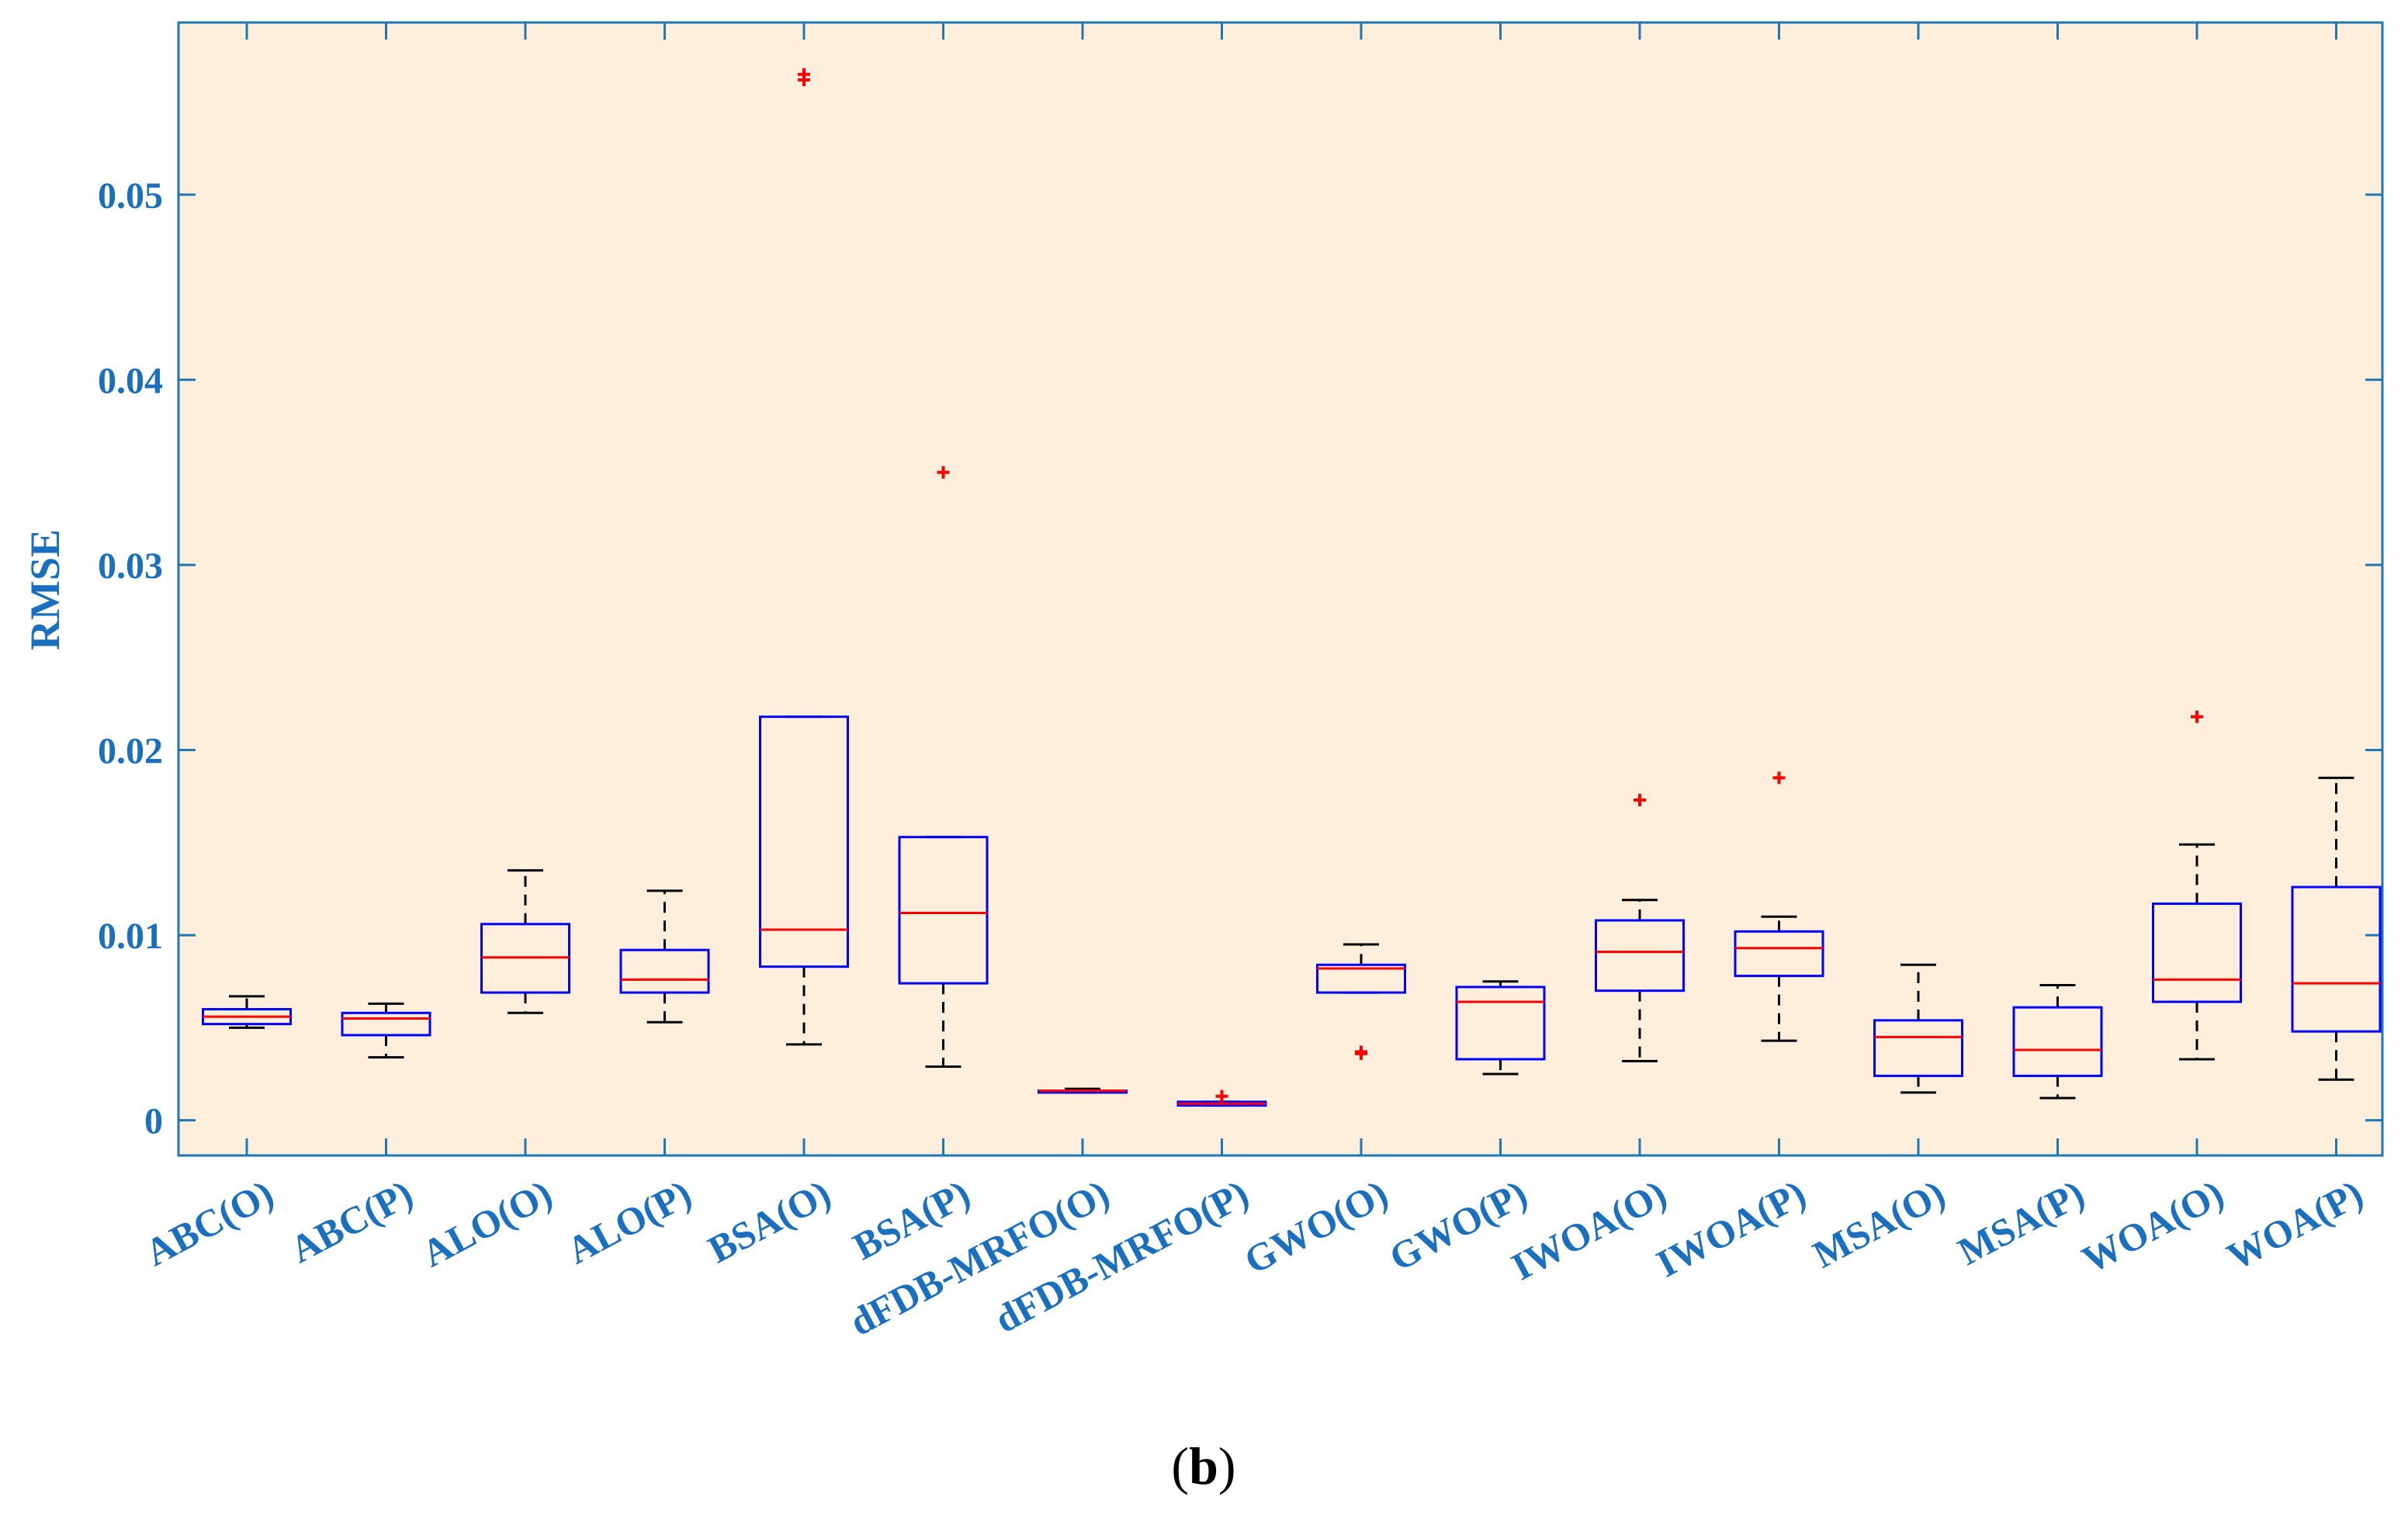  What do you see at coordinates (629, 1221) in the screenshot?
I see `x-tick-label: ALO(P)` at bounding box center [629, 1221].